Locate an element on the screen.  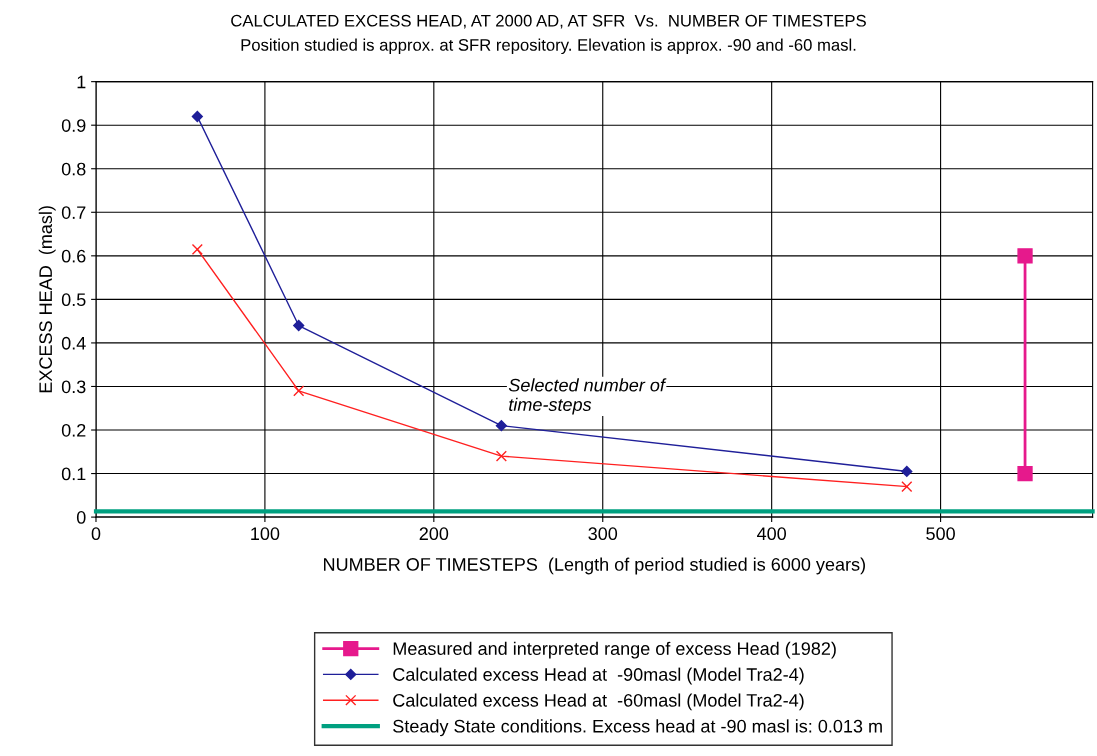
x-tick-label: 500 is located at coordinates (940, 534).